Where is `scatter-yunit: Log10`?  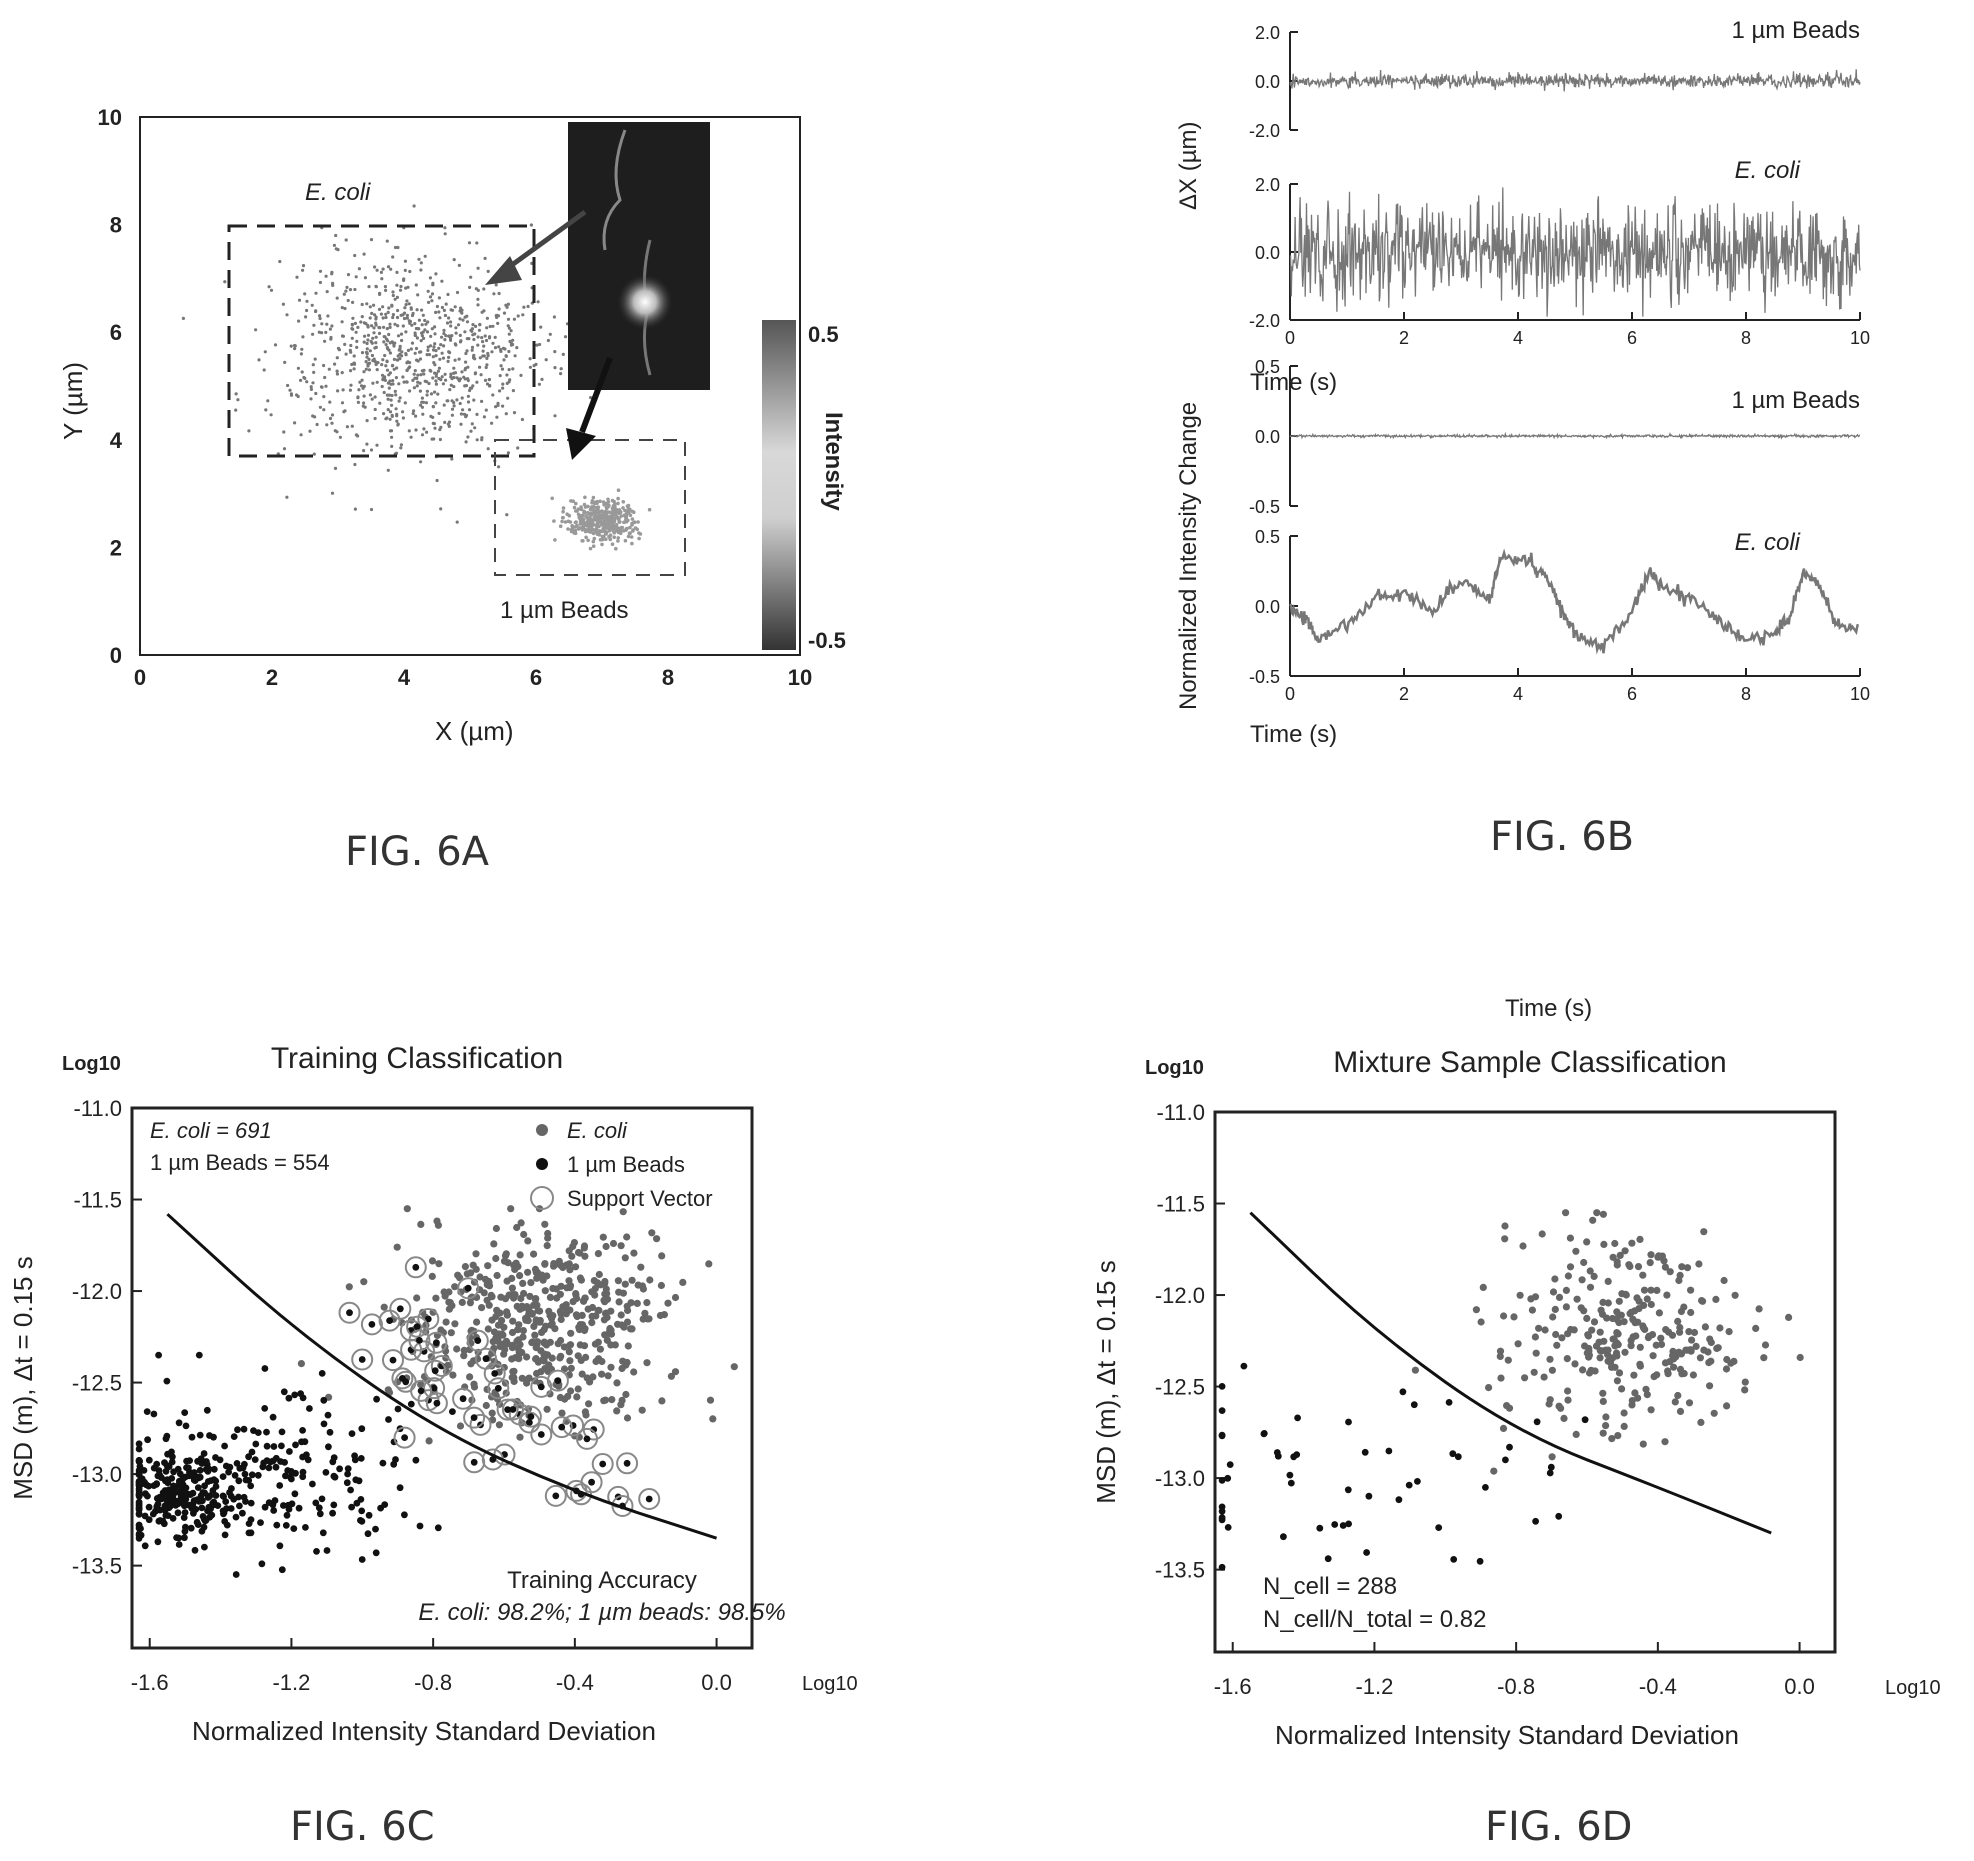
scatter-yunit: Log10 is located at coordinates (1174, 1068).